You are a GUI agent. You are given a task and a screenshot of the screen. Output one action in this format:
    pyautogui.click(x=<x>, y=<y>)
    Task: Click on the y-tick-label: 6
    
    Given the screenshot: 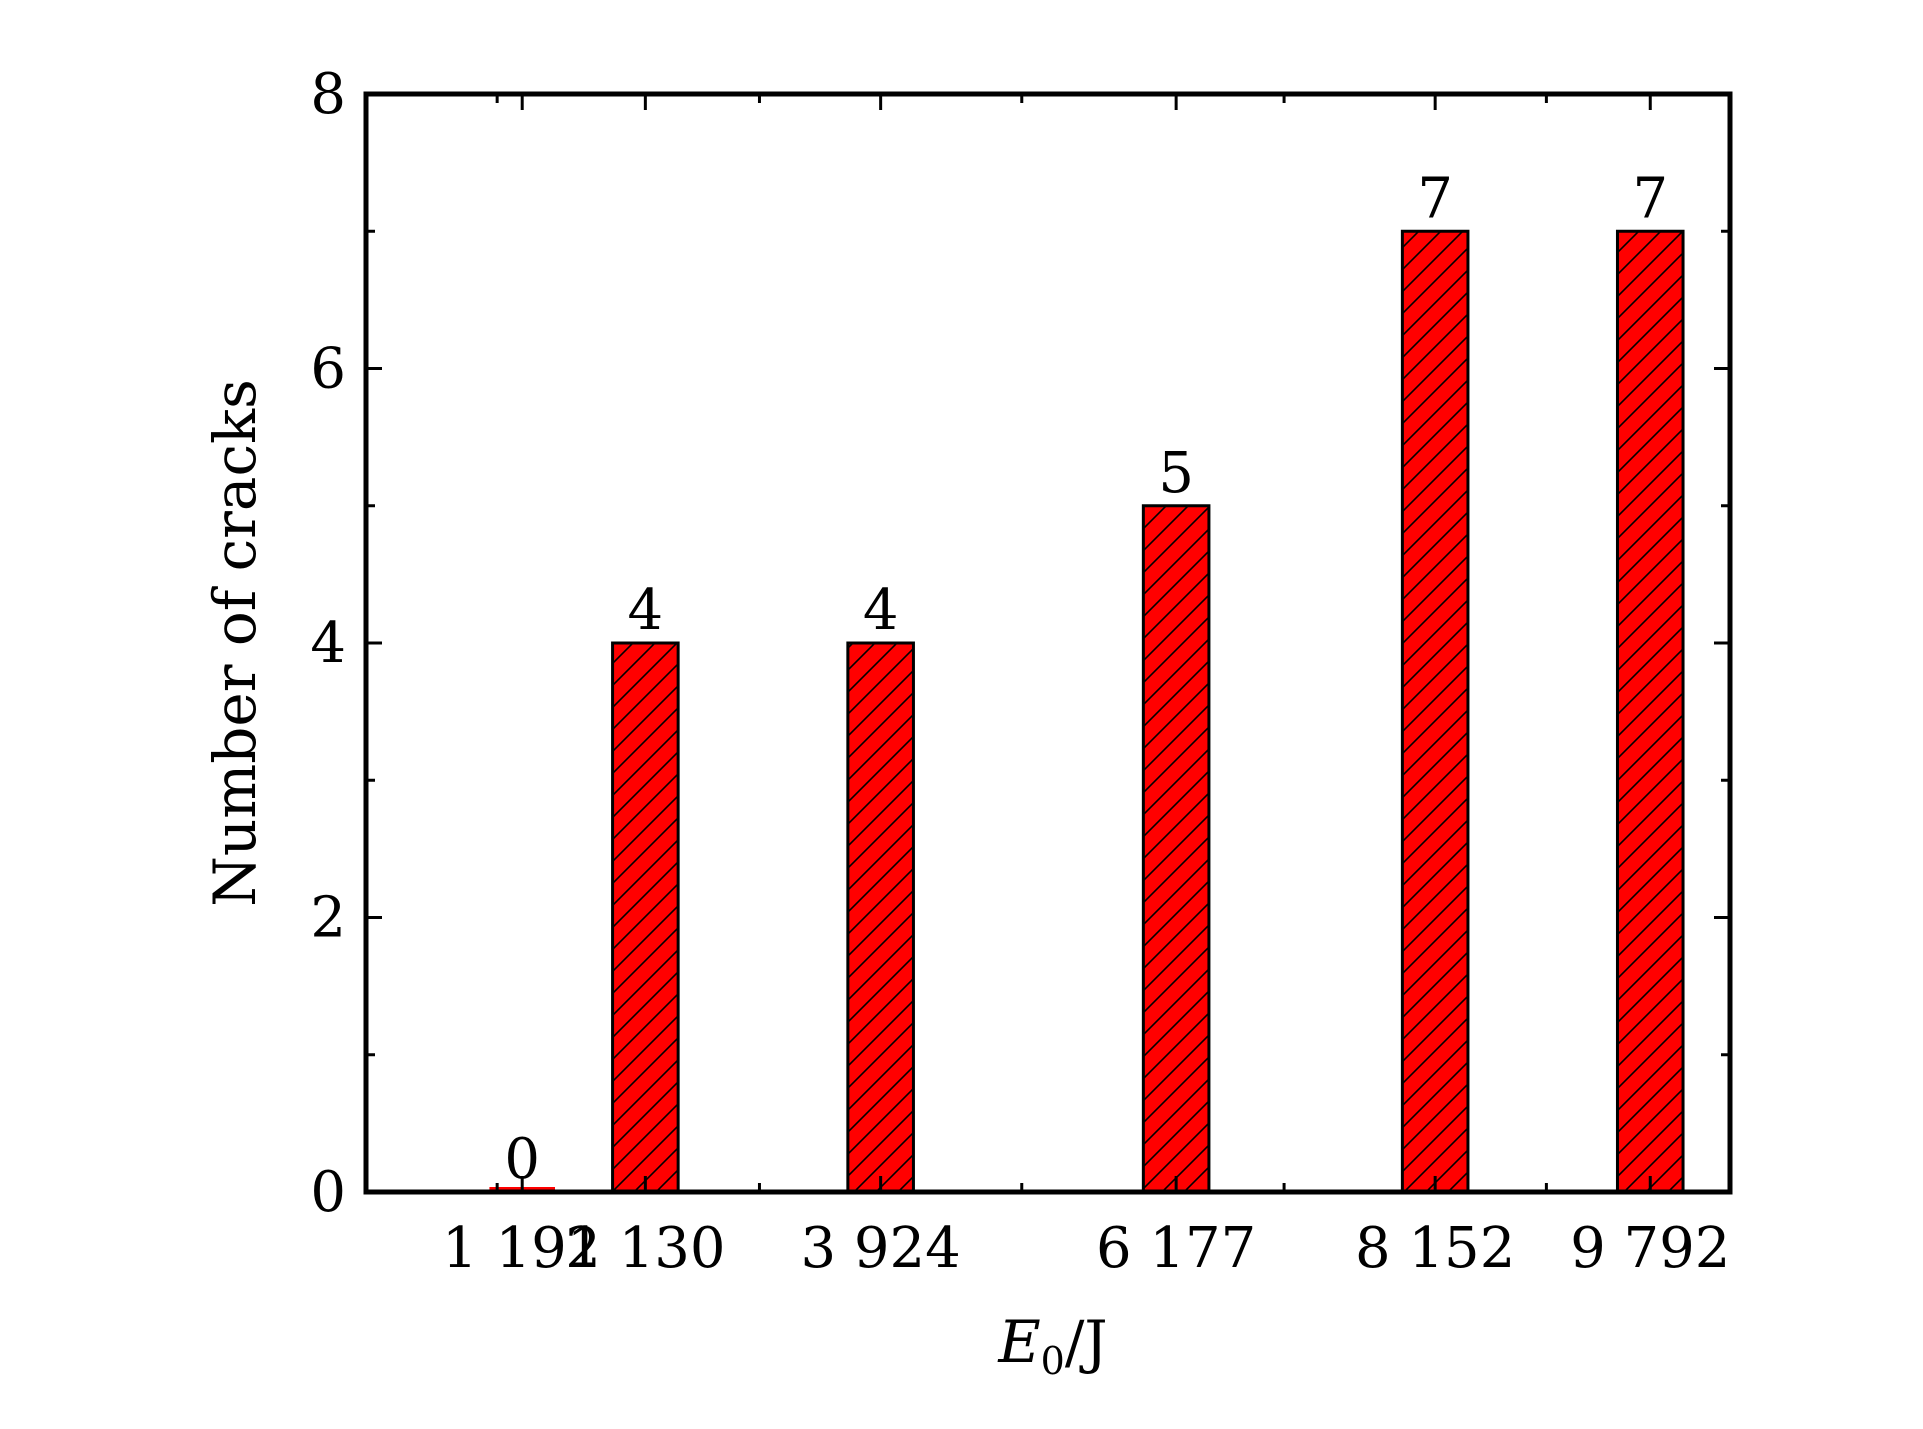 What is the action you would take?
    pyautogui.click(x=328, y=369)
    